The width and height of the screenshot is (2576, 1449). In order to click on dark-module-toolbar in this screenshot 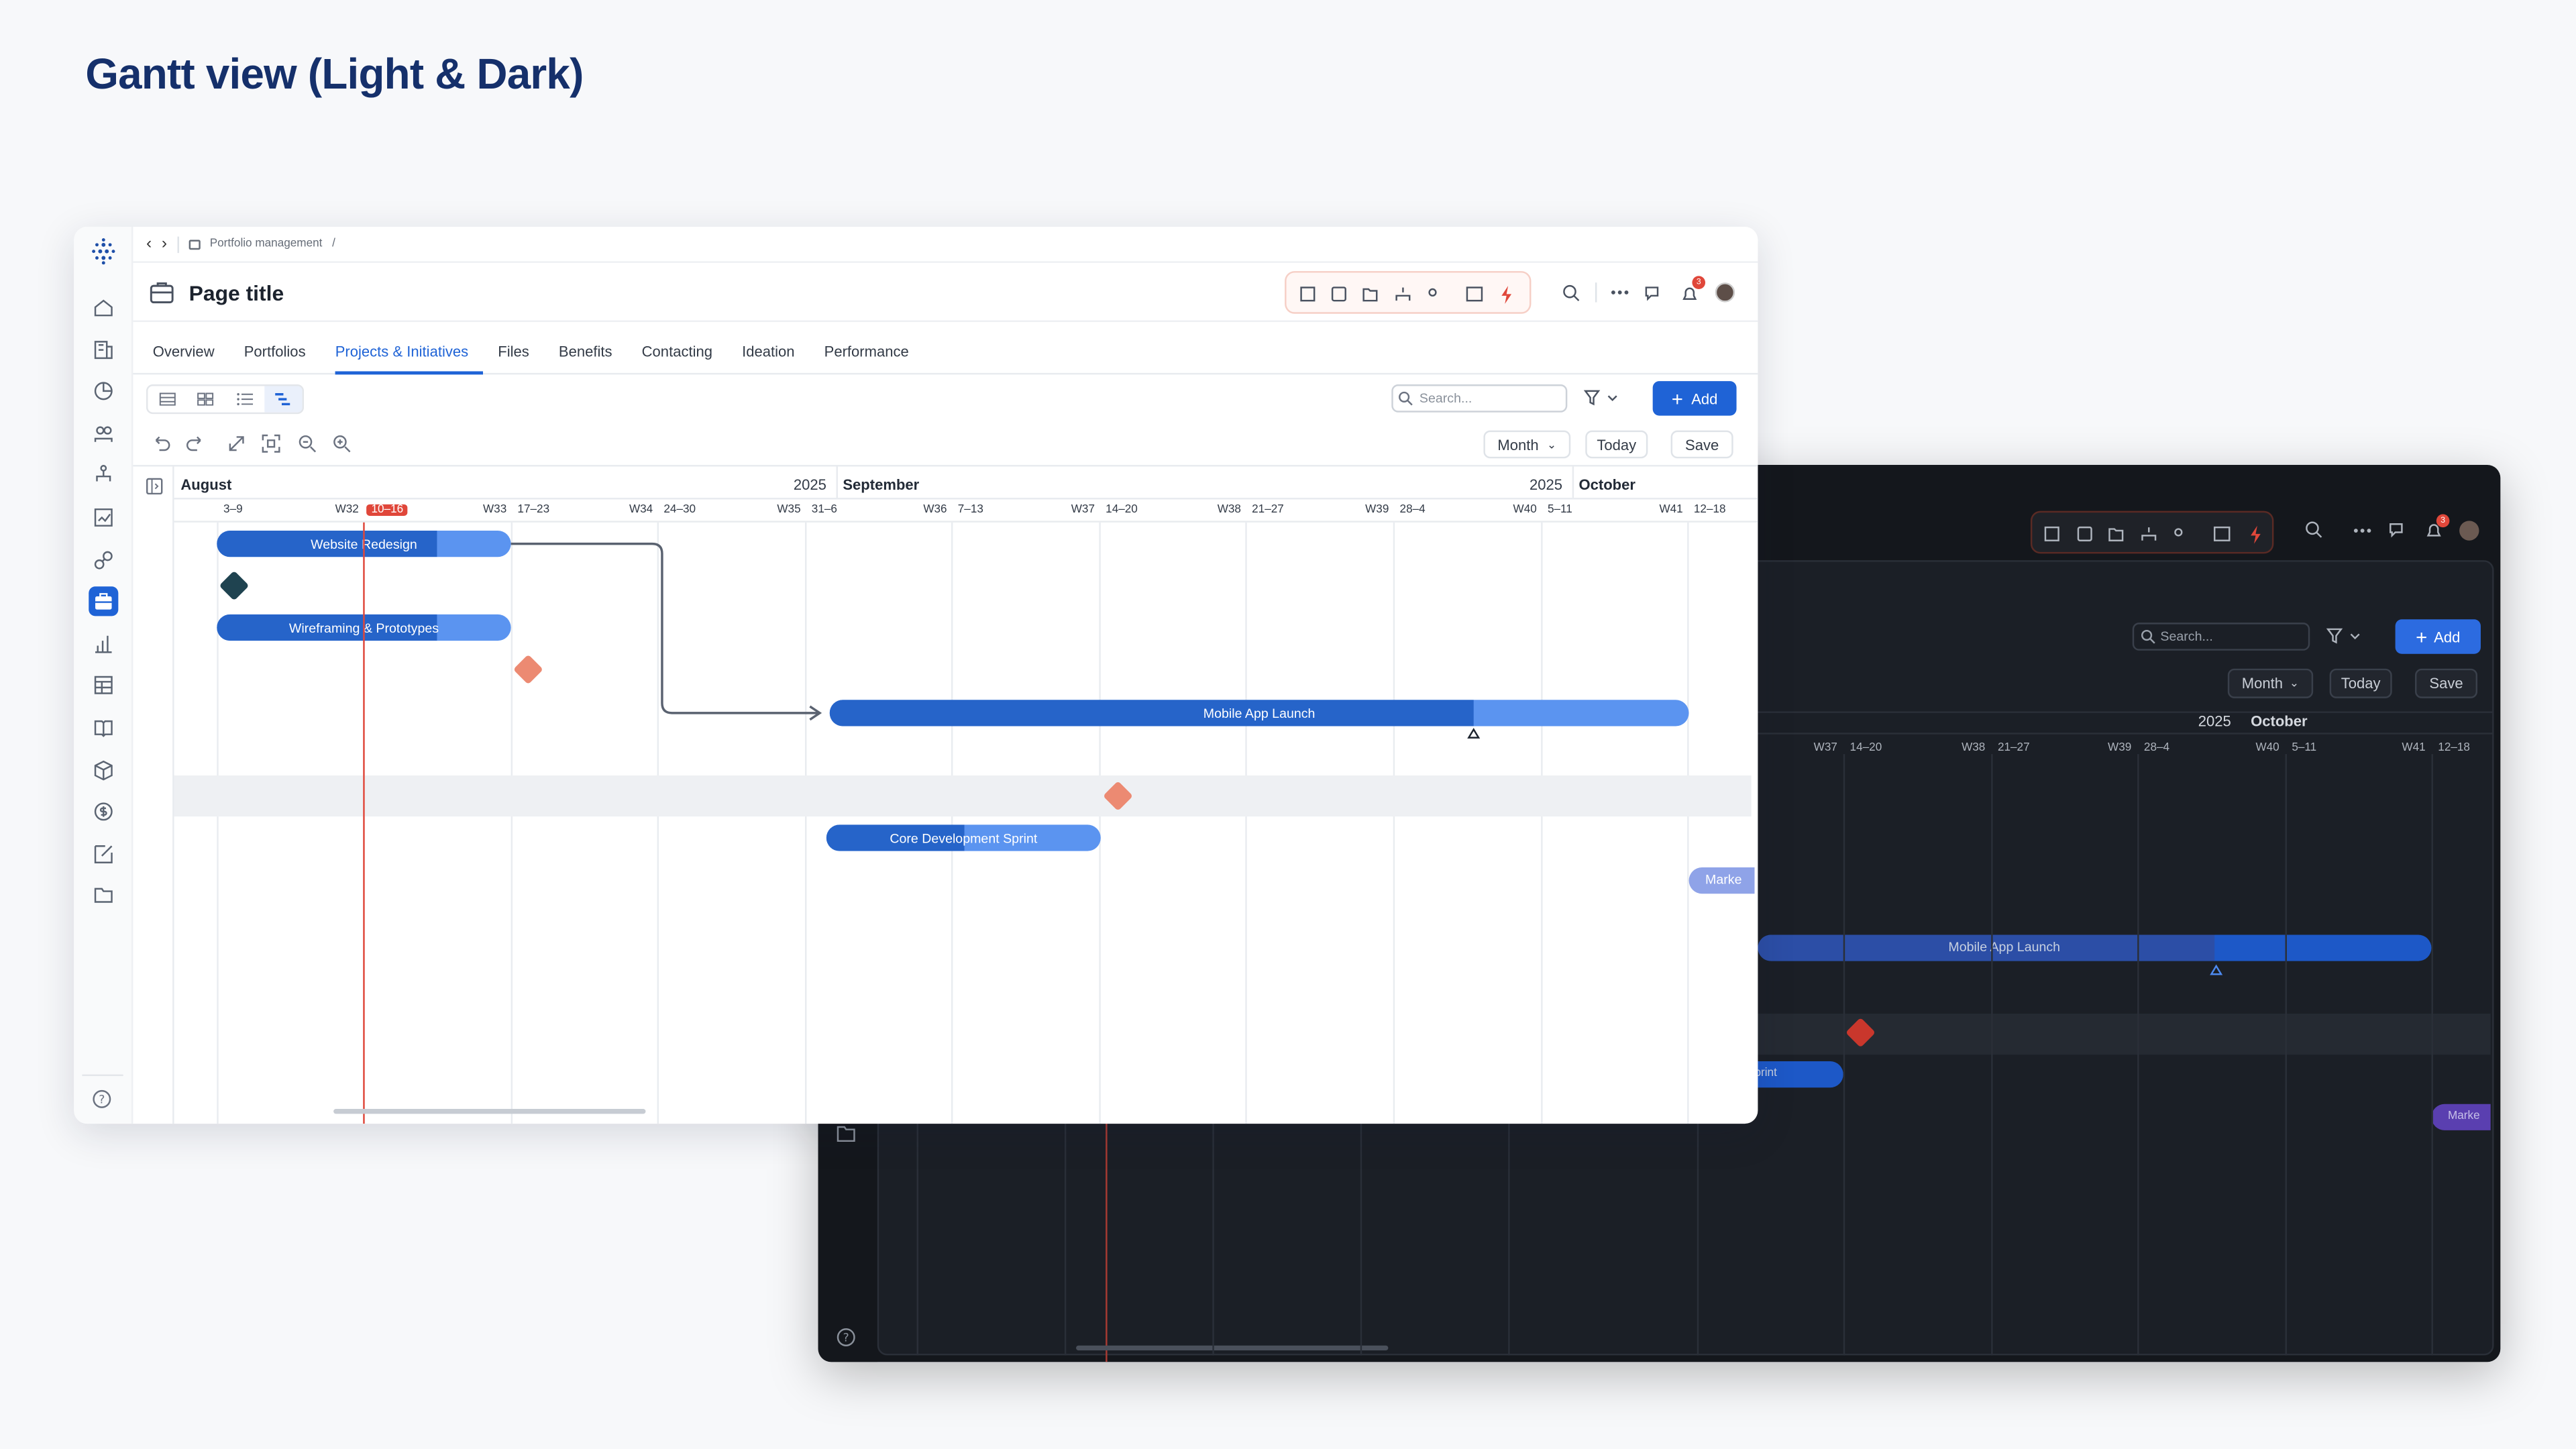, I will do `click(2152, 532)`.